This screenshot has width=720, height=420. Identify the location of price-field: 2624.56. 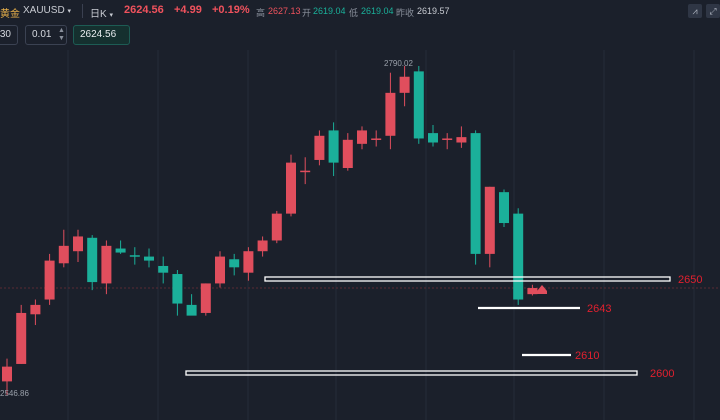
(101, 35).